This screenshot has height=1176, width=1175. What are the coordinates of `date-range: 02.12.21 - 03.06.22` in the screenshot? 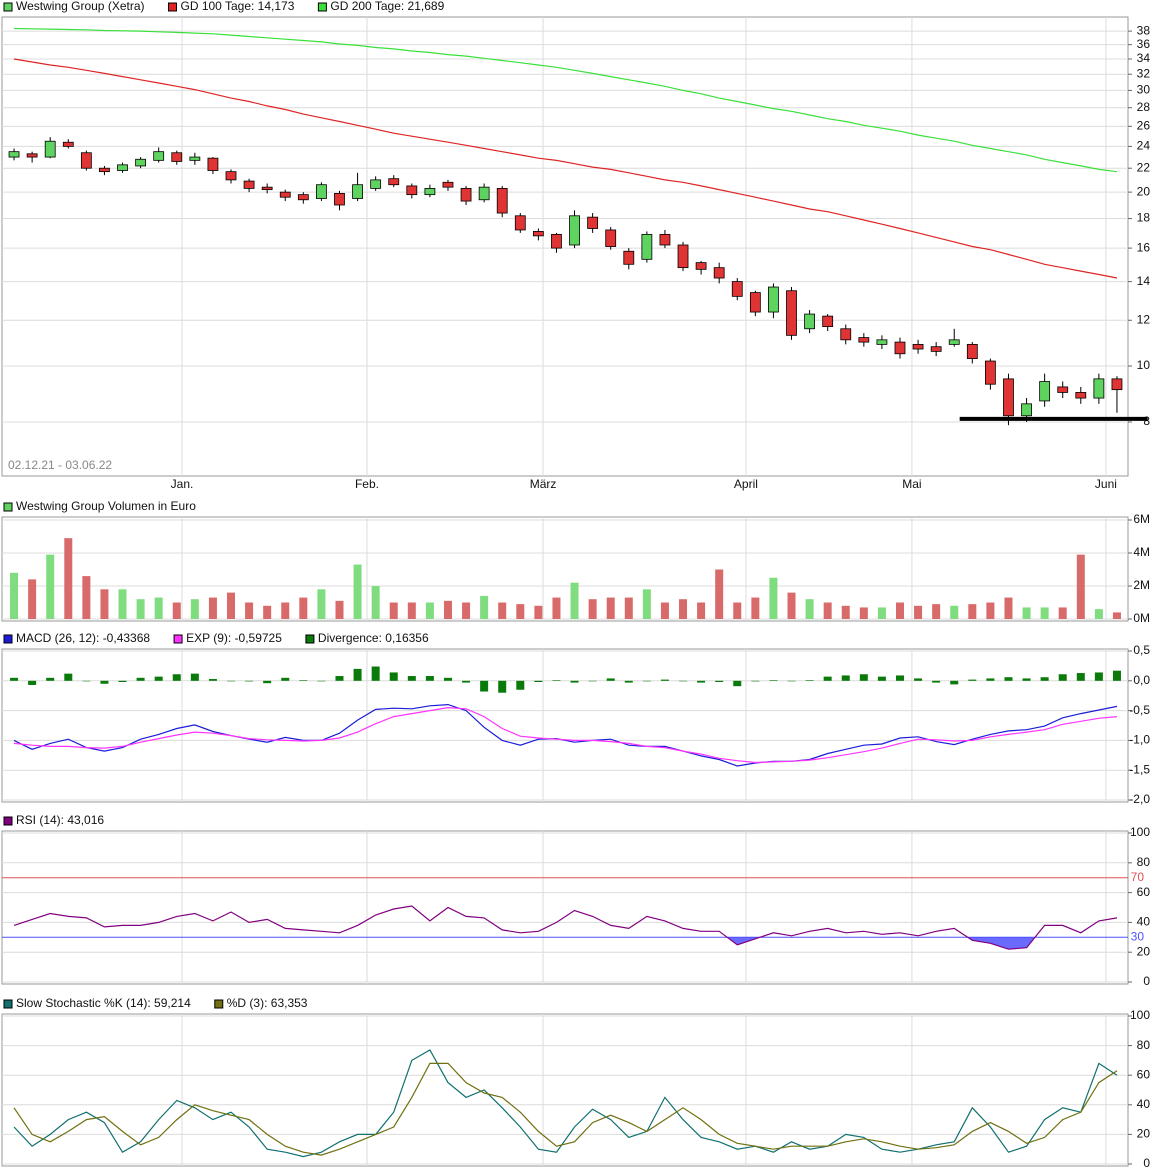 It's located at (60, 465).